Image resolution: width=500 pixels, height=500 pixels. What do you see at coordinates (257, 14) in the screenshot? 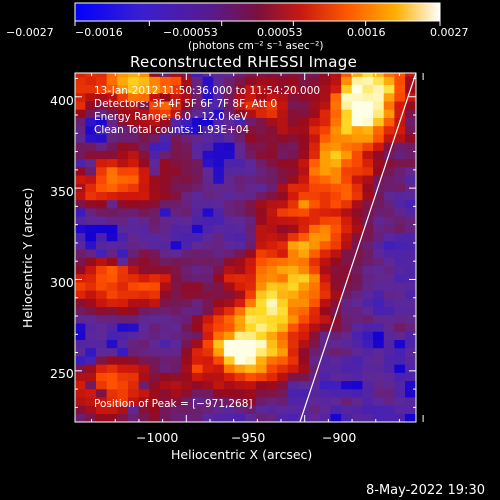
I see `colorbar` at bounding box center [257, 14].